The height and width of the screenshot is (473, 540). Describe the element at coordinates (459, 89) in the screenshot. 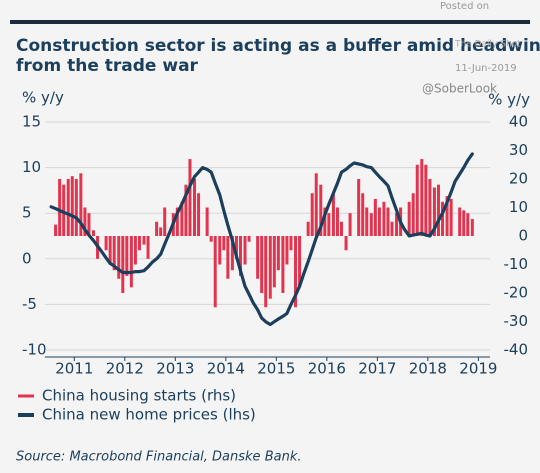

I see `watermark: @SoberLook` at that location.